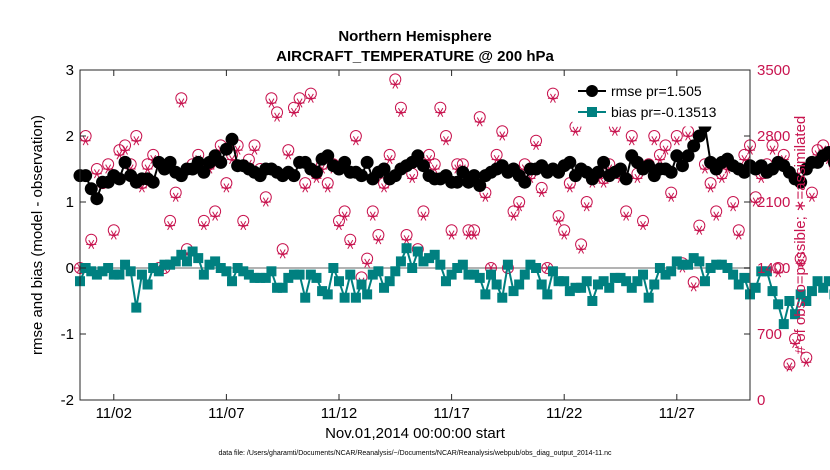 This screenshot has width=830, height=470. What do you see at coordinates (592, 91) in the screenshot?
I see `legend-rmse-marker` at bounding box center [592, 91].